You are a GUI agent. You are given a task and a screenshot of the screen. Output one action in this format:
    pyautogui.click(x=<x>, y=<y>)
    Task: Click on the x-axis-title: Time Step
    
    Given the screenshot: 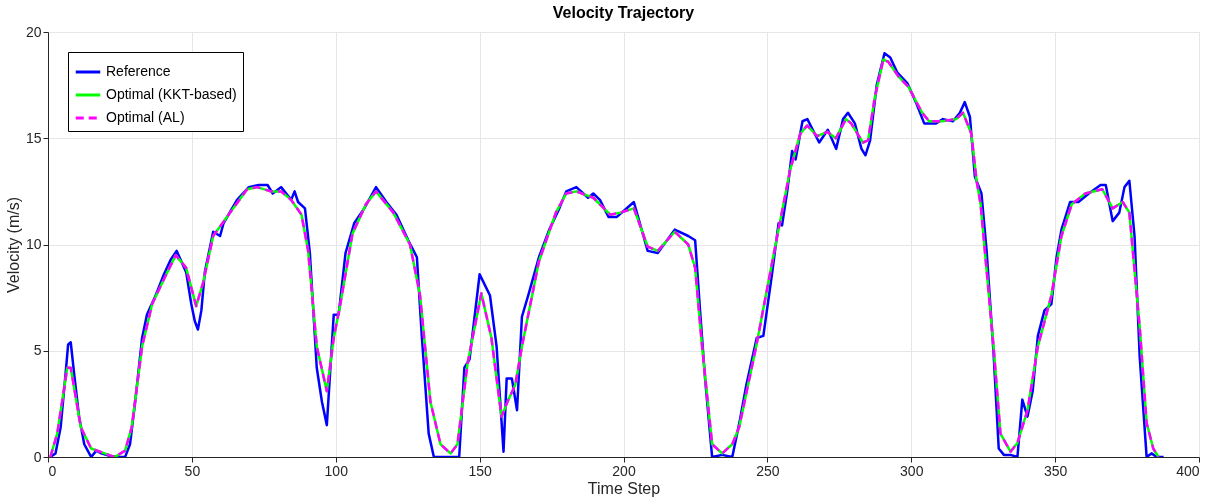 What is the action you would take?
    pyautogui.click(x=624, y=488)
    